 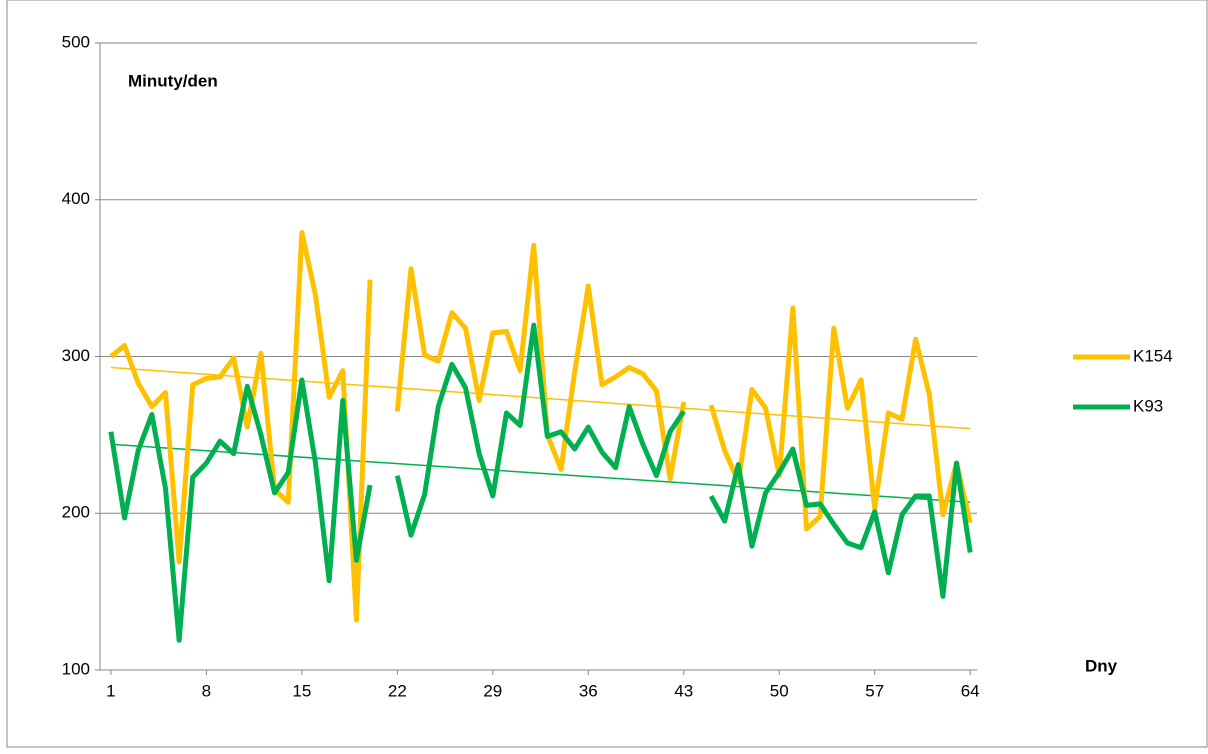 I want to click on x-tick-label: 57, so click(x=874, y=690).